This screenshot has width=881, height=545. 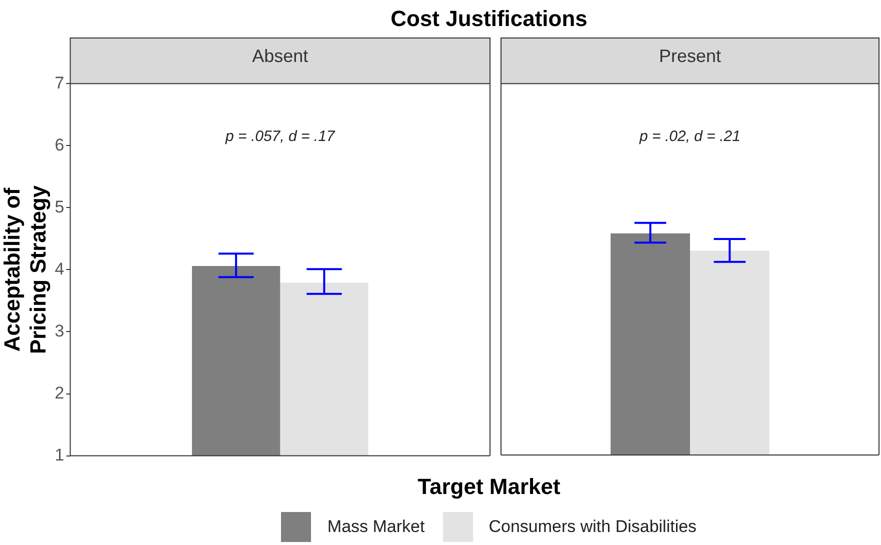 What do you see at coordinates (690, 56) in the screenshot?
I see `x-tick-label: Present` at bounding box center [690, 56].